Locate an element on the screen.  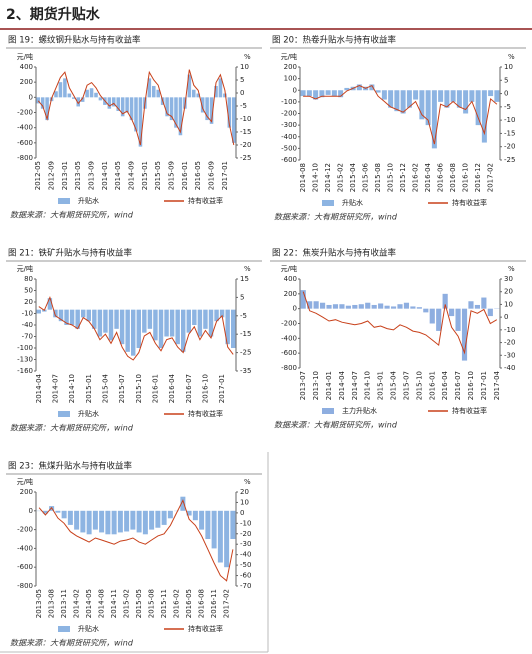
x-tick-label: 2016-02 is located at coordinates (416, 177).